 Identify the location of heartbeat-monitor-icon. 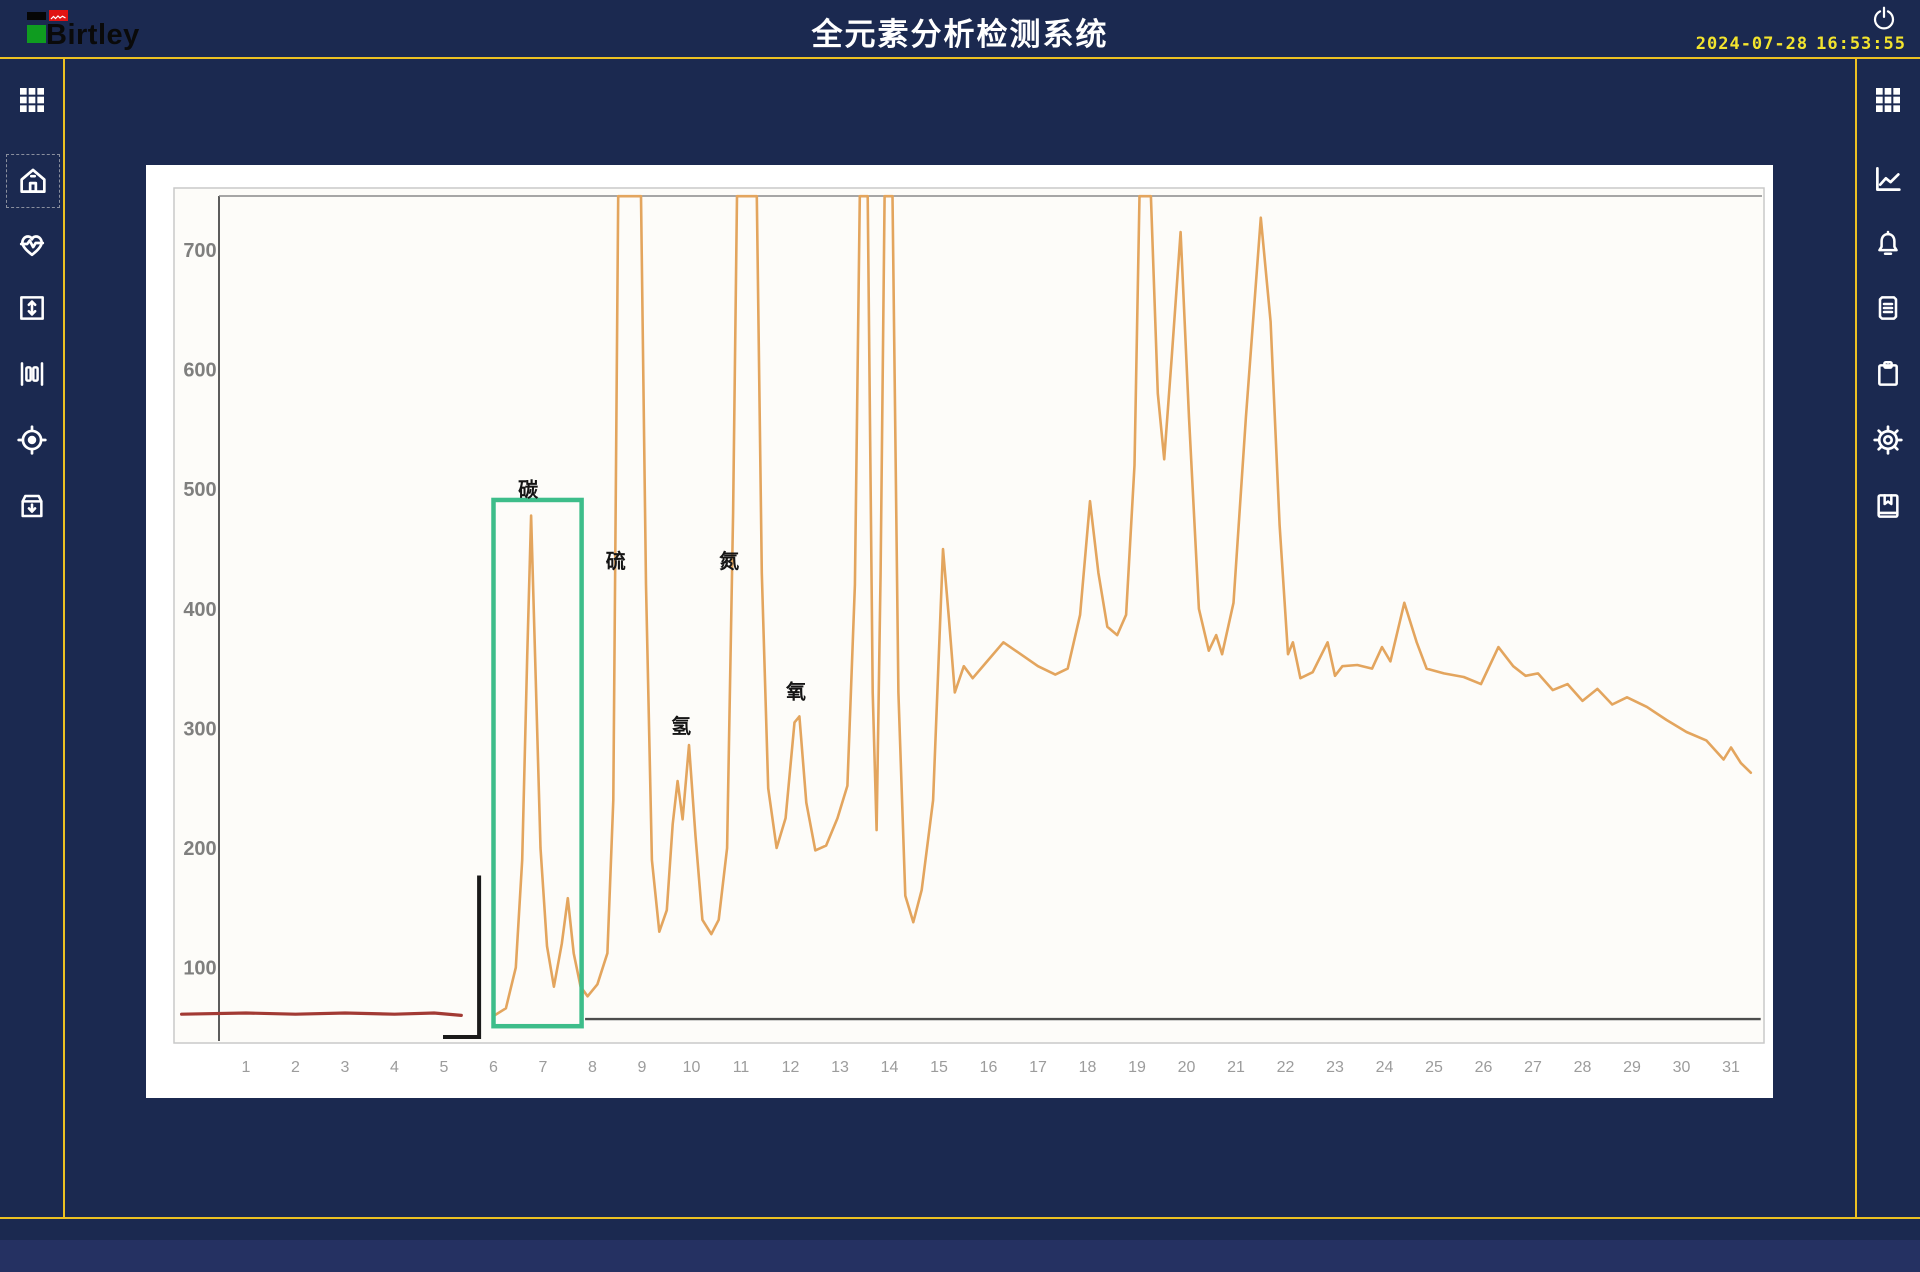
(32, 246).